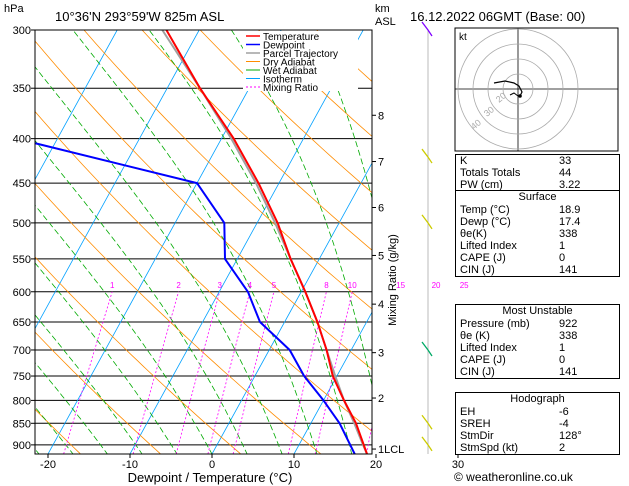 The height and width of the screenshot is (486, 629). Describe the element at coordinates (212, 465) in the screenshot. I see `temp-label-0: 0` at that location.